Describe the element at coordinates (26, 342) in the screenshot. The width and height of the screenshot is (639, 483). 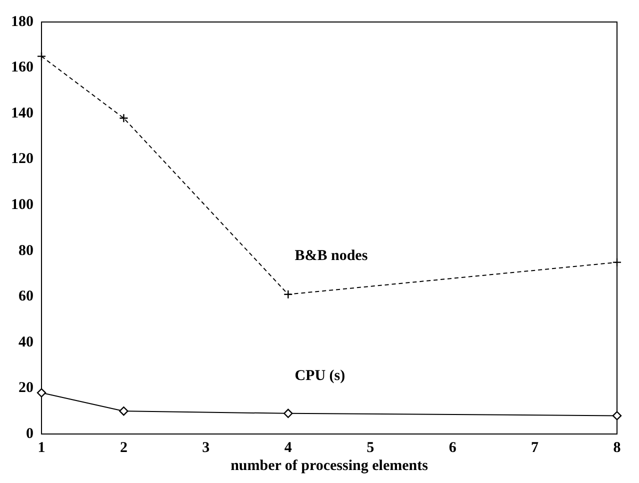
I see `y-tick-label: 40` at that location.